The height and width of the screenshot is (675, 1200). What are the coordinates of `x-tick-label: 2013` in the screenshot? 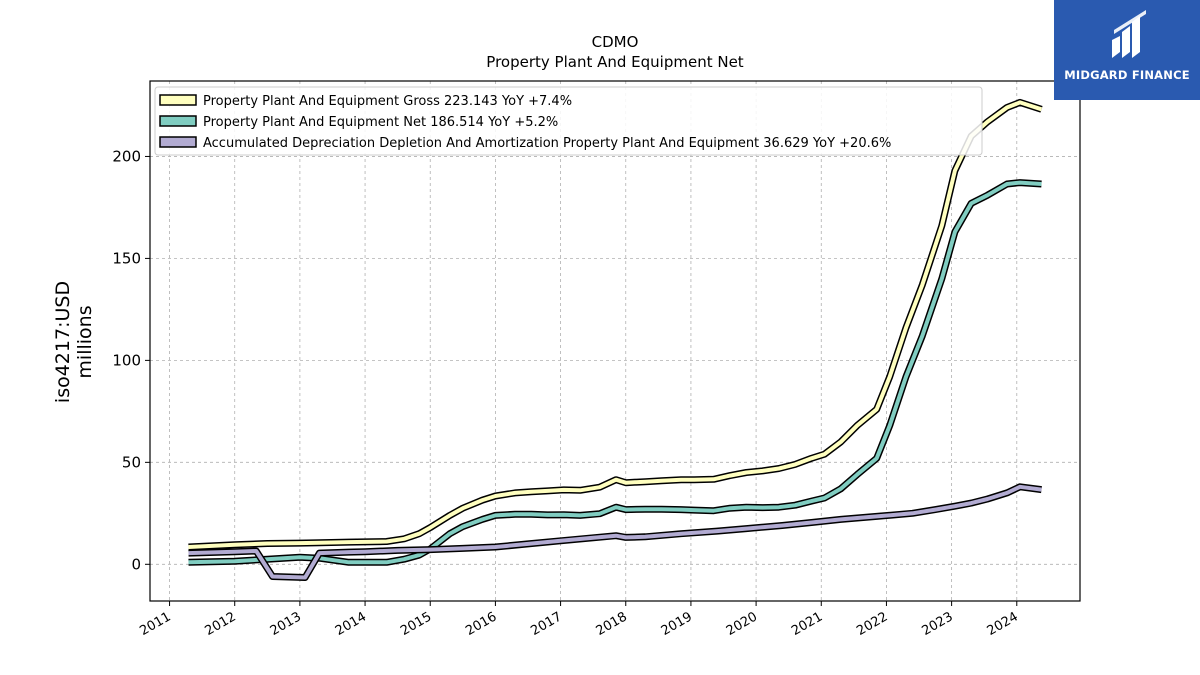 It's located at (286, 624).